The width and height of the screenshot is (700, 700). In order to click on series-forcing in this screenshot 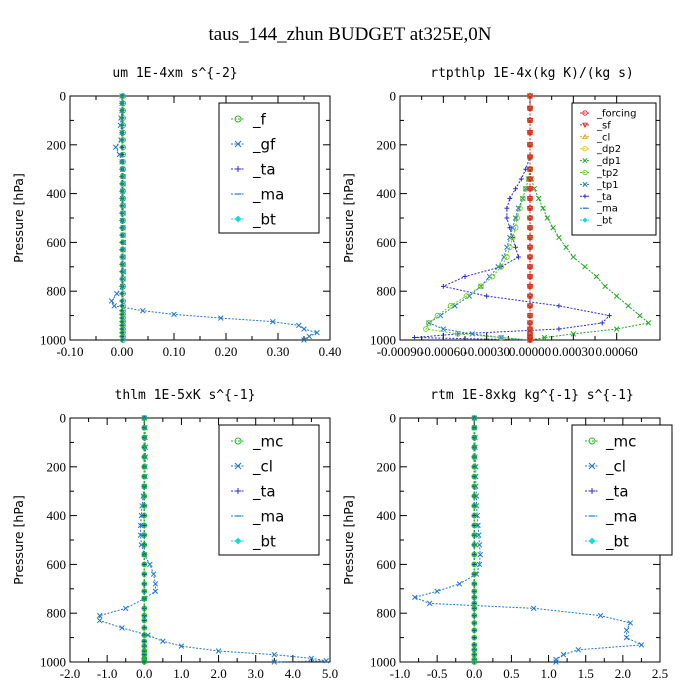, I will do `click(530, 218)`.